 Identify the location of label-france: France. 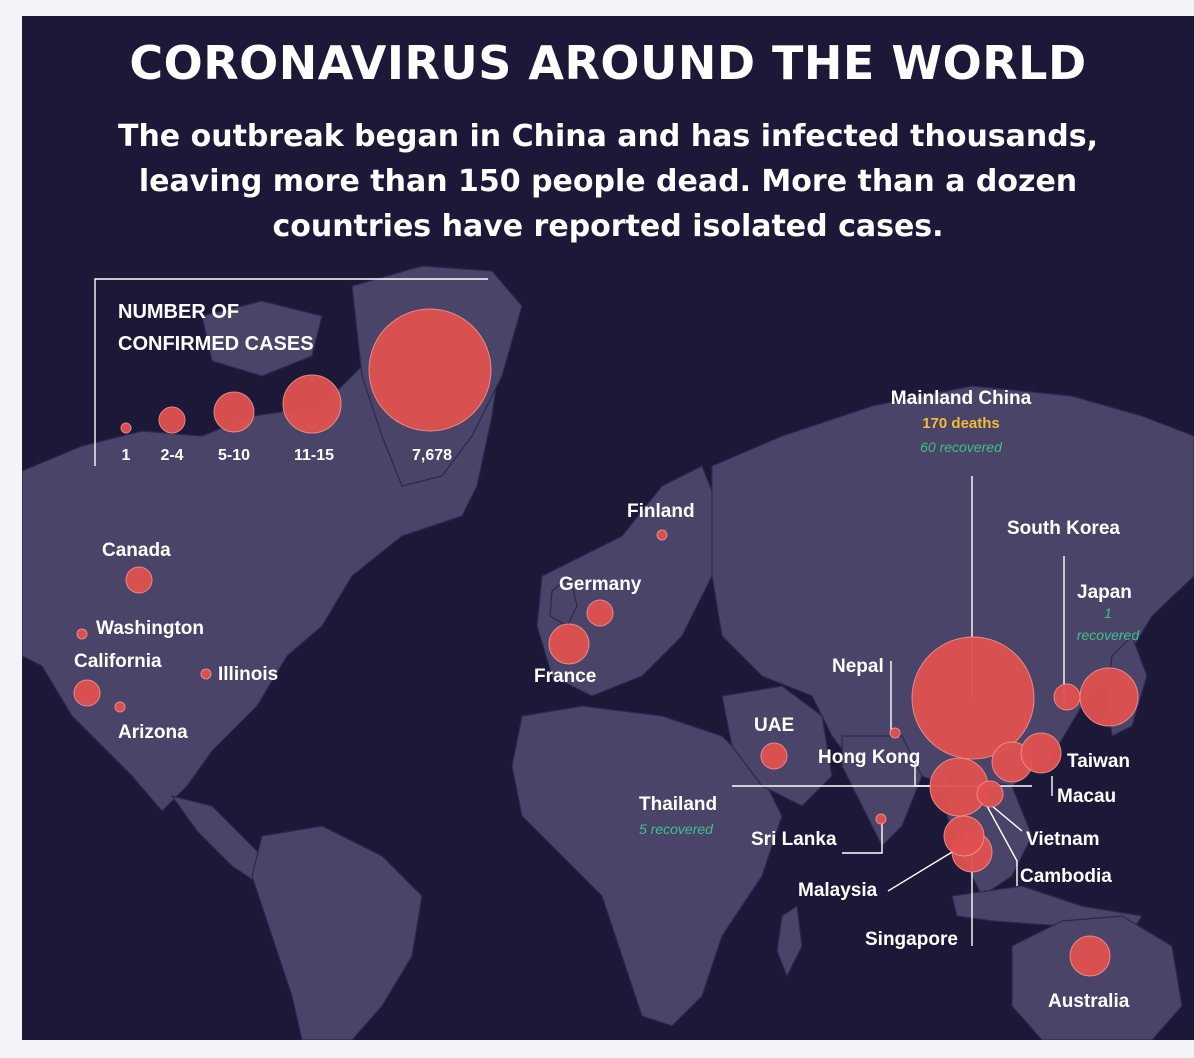
(565, 676).